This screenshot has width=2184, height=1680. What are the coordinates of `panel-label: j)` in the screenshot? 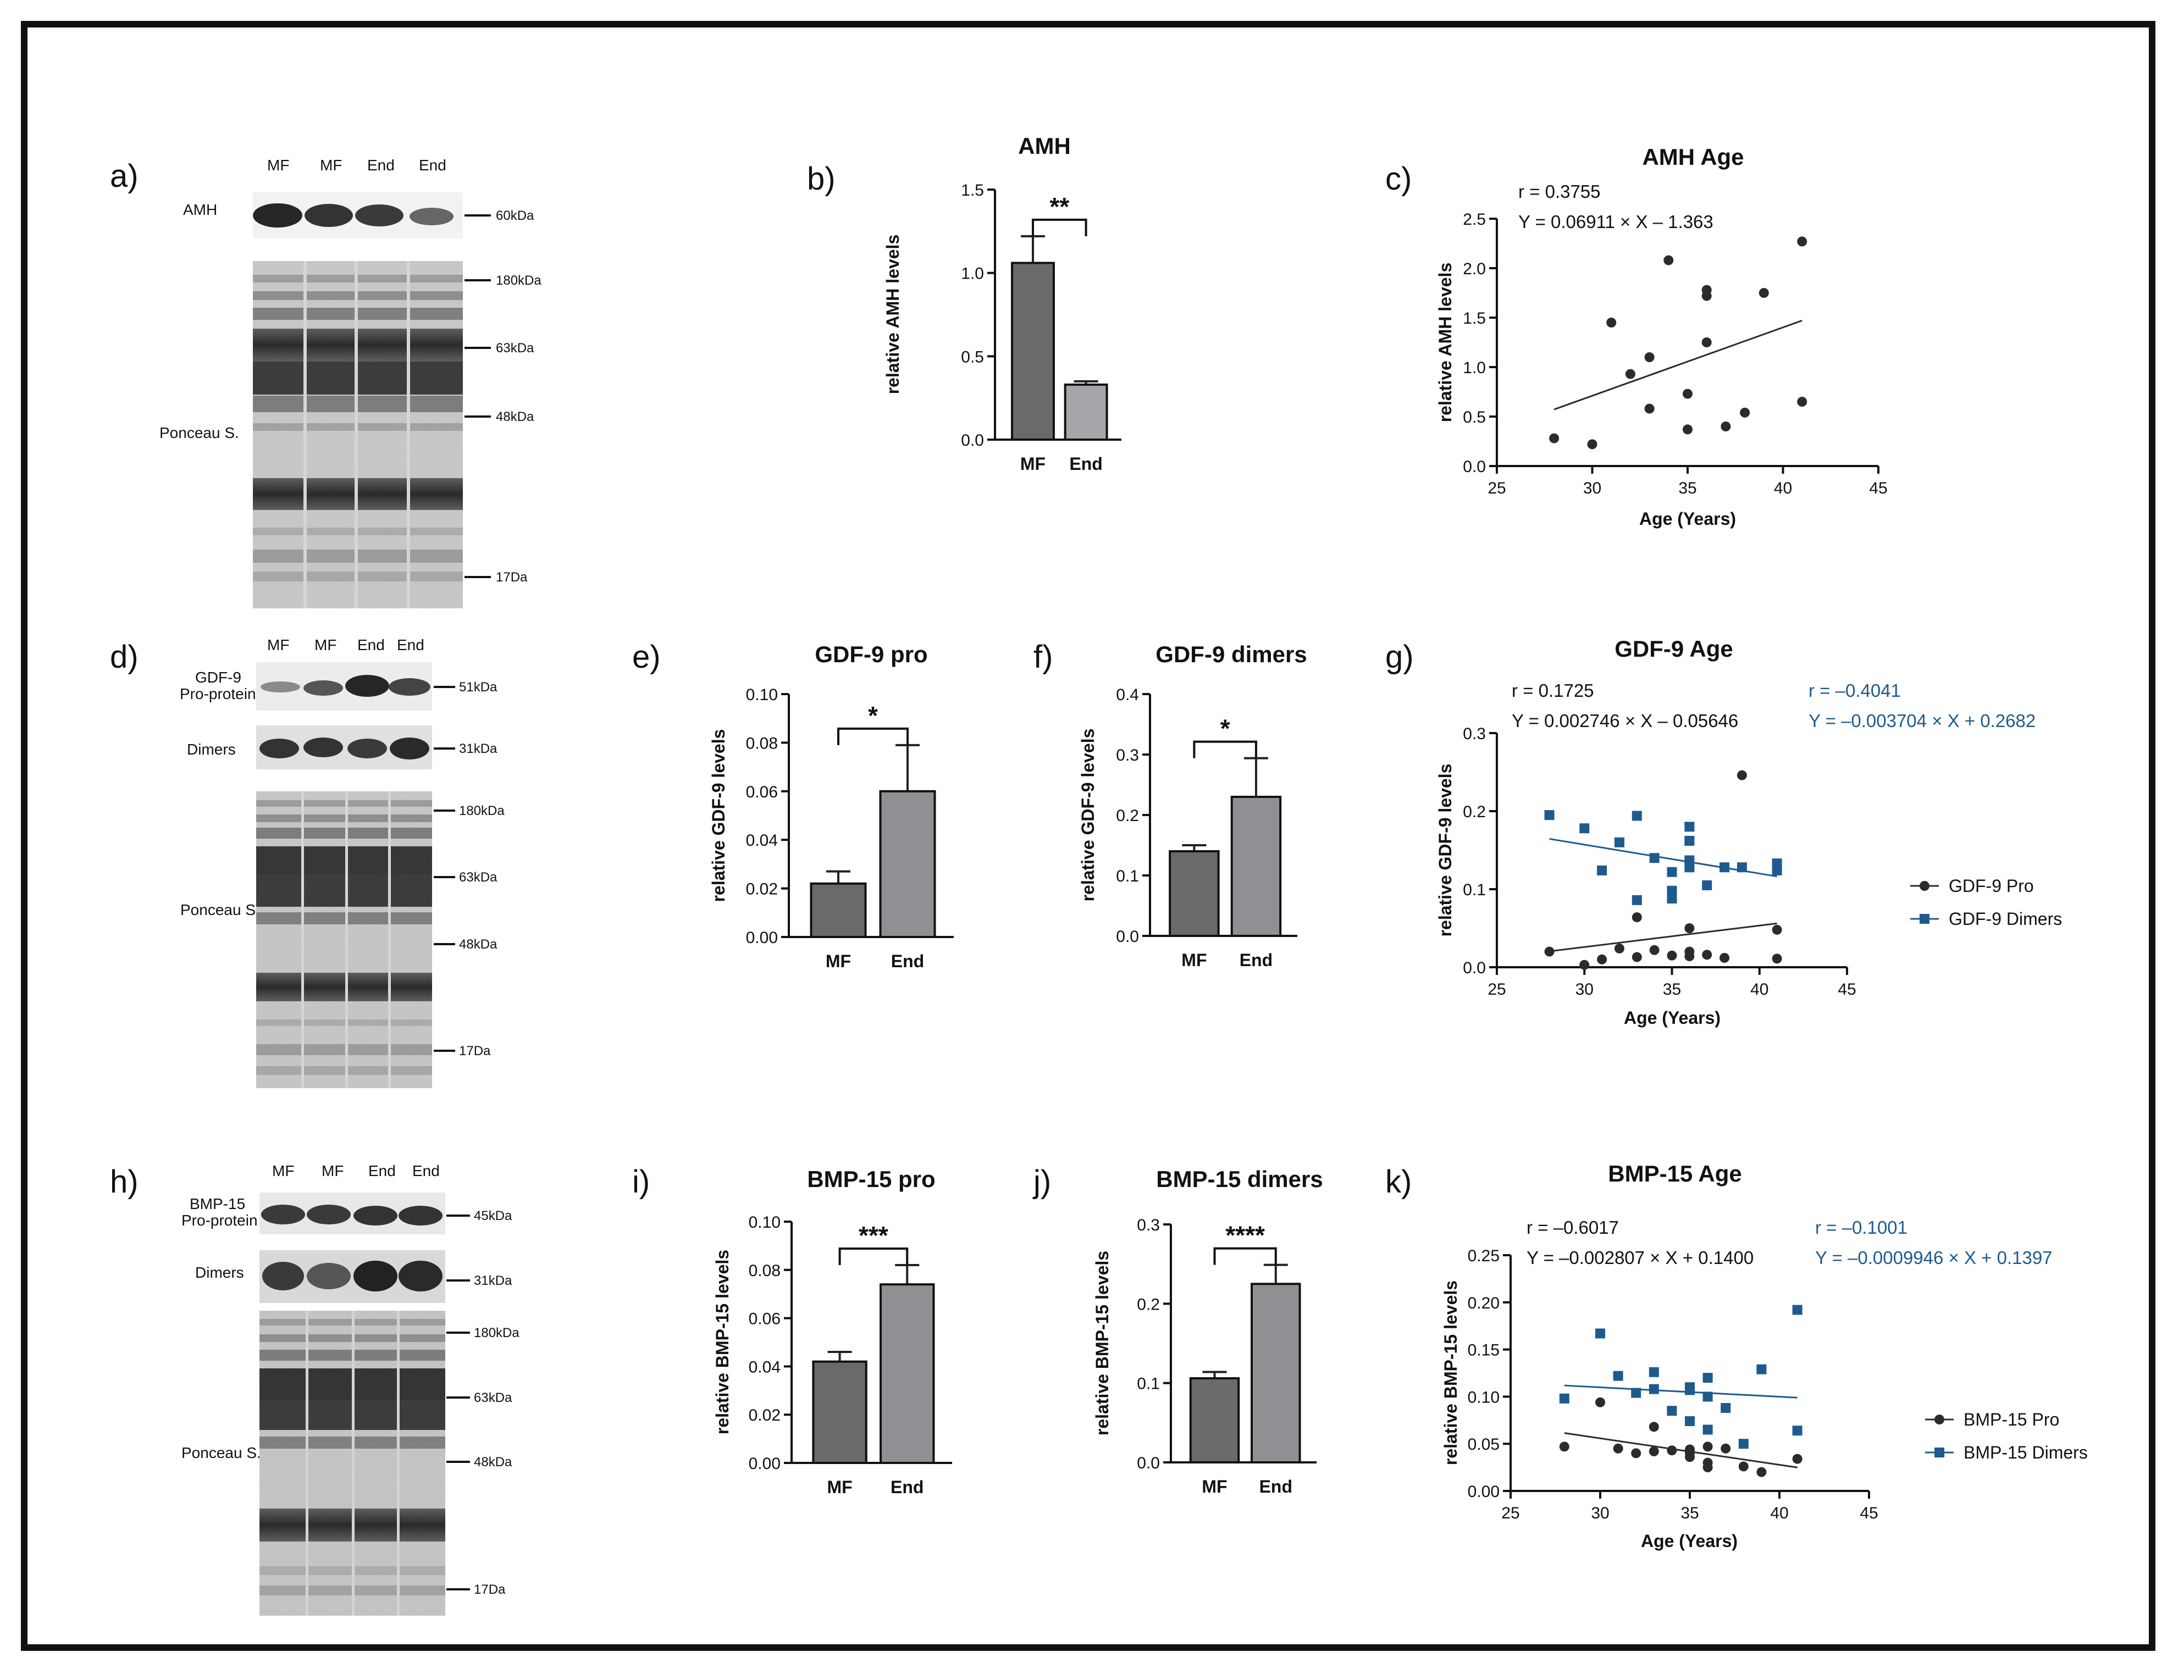 It's located at (1041, 1182).